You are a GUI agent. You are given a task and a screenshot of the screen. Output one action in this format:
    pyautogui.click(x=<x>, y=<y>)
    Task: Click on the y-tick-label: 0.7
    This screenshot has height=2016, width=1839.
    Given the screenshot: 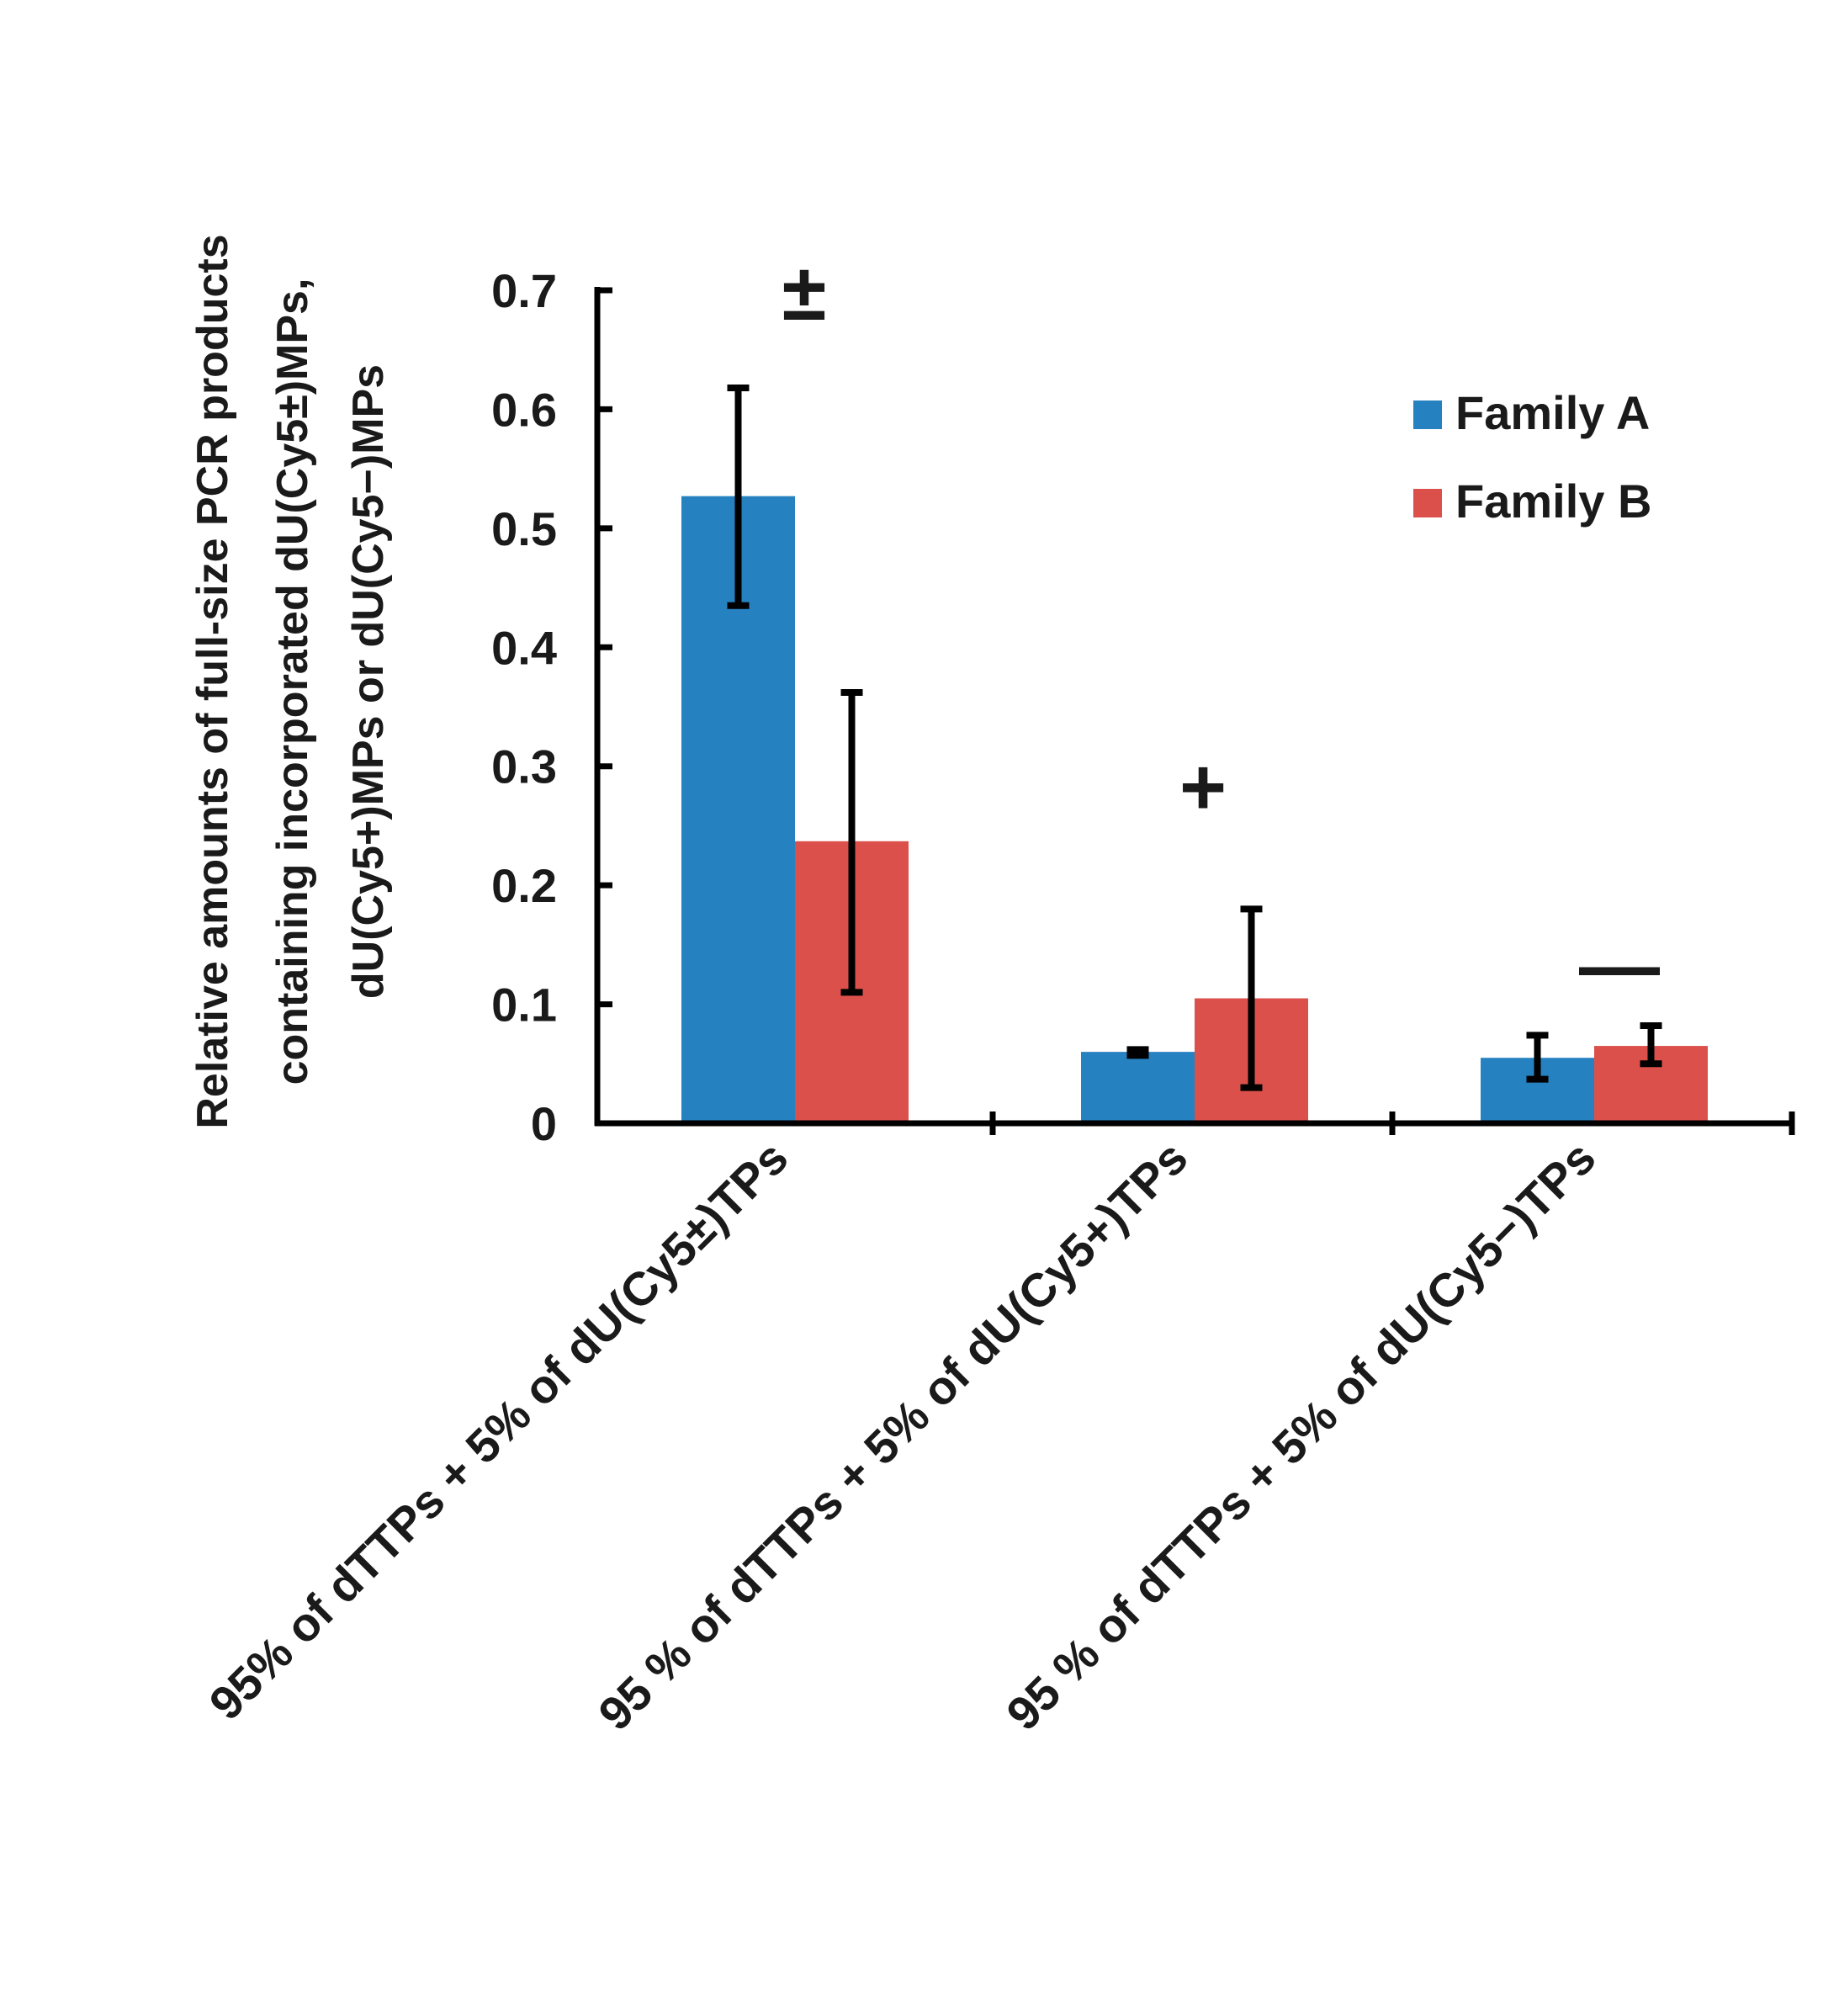 What is the action you would take?
    pyautogui.click(x=524, y=290)
    